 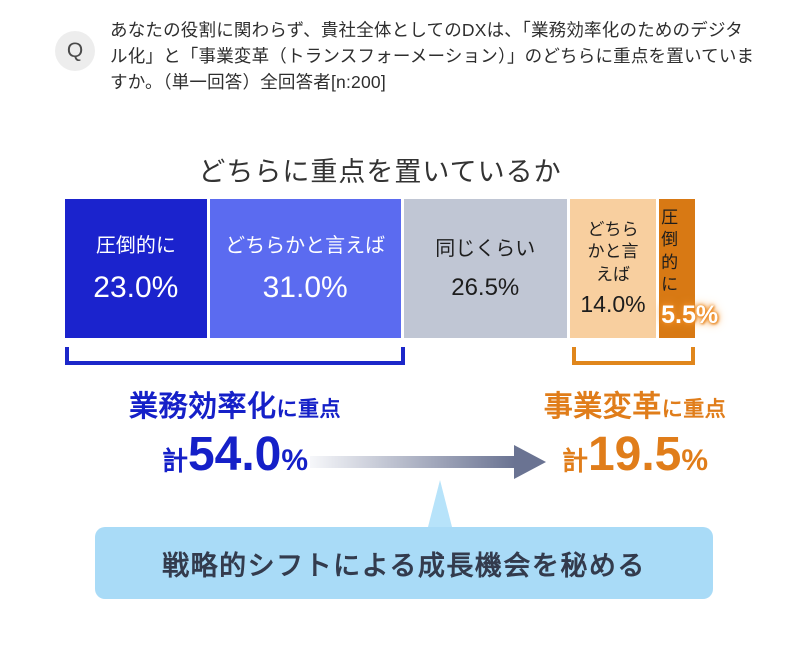 What do you see at coordinates (688, 268) in the screenshot?
I see `bar-segment-transformation-overwhelming: 圧倒的に 5.5%` at bounding box center [688, 268].